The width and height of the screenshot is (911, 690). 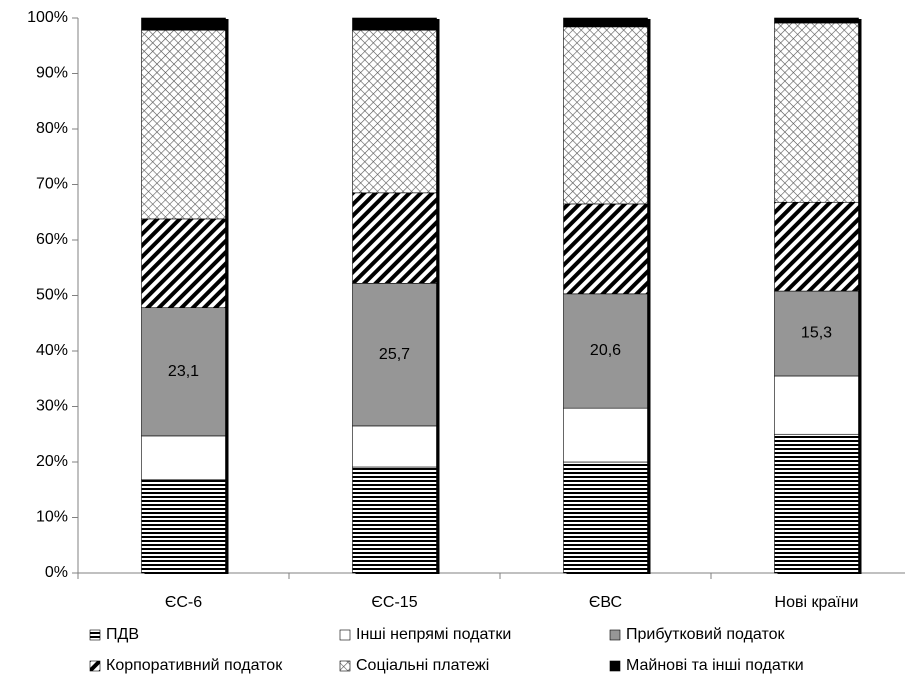 What do you see at coordinates (56, 572) in the screenshot?
I see `y-tick-label: 0%` at bounding box center [56, 572].